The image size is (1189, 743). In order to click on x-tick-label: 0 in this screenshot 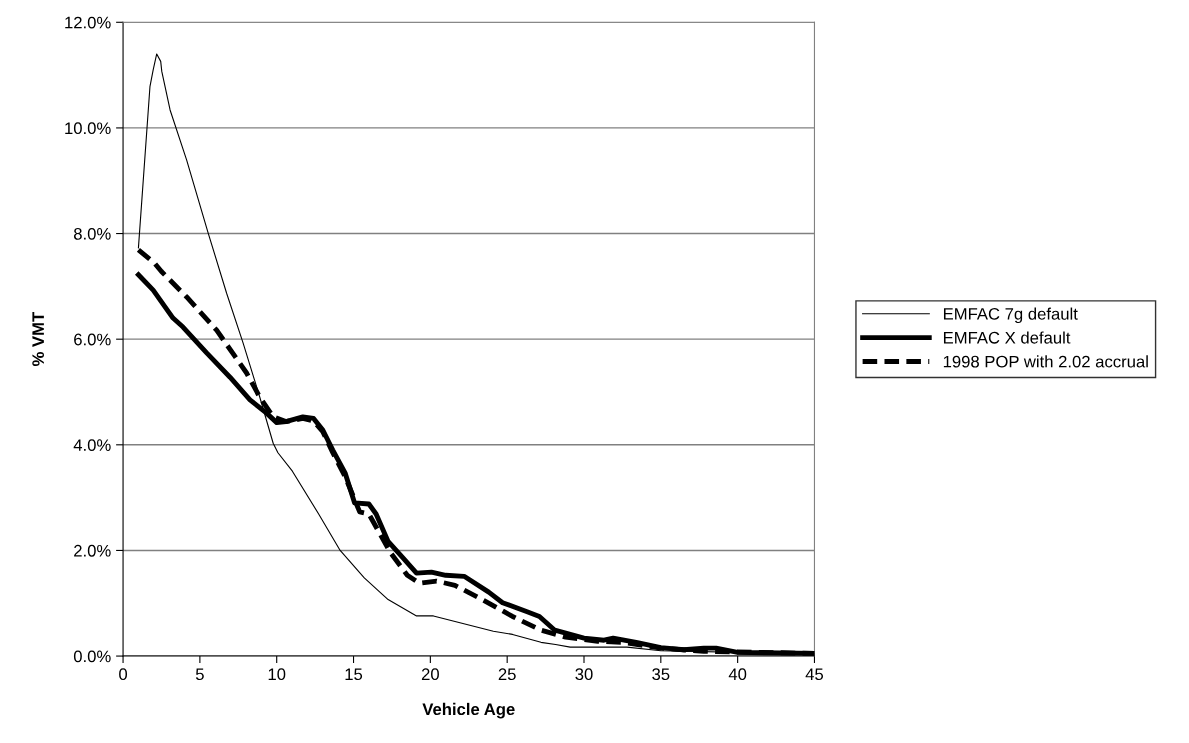, I will do `click(123, 674)`.